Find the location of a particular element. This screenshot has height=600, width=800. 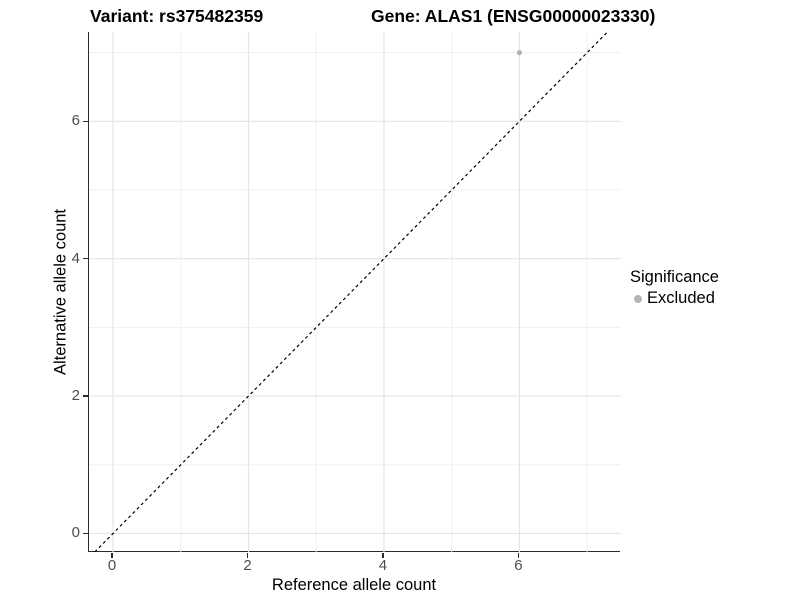

y-tick-label: 0 is located at coordinates (75, 533).